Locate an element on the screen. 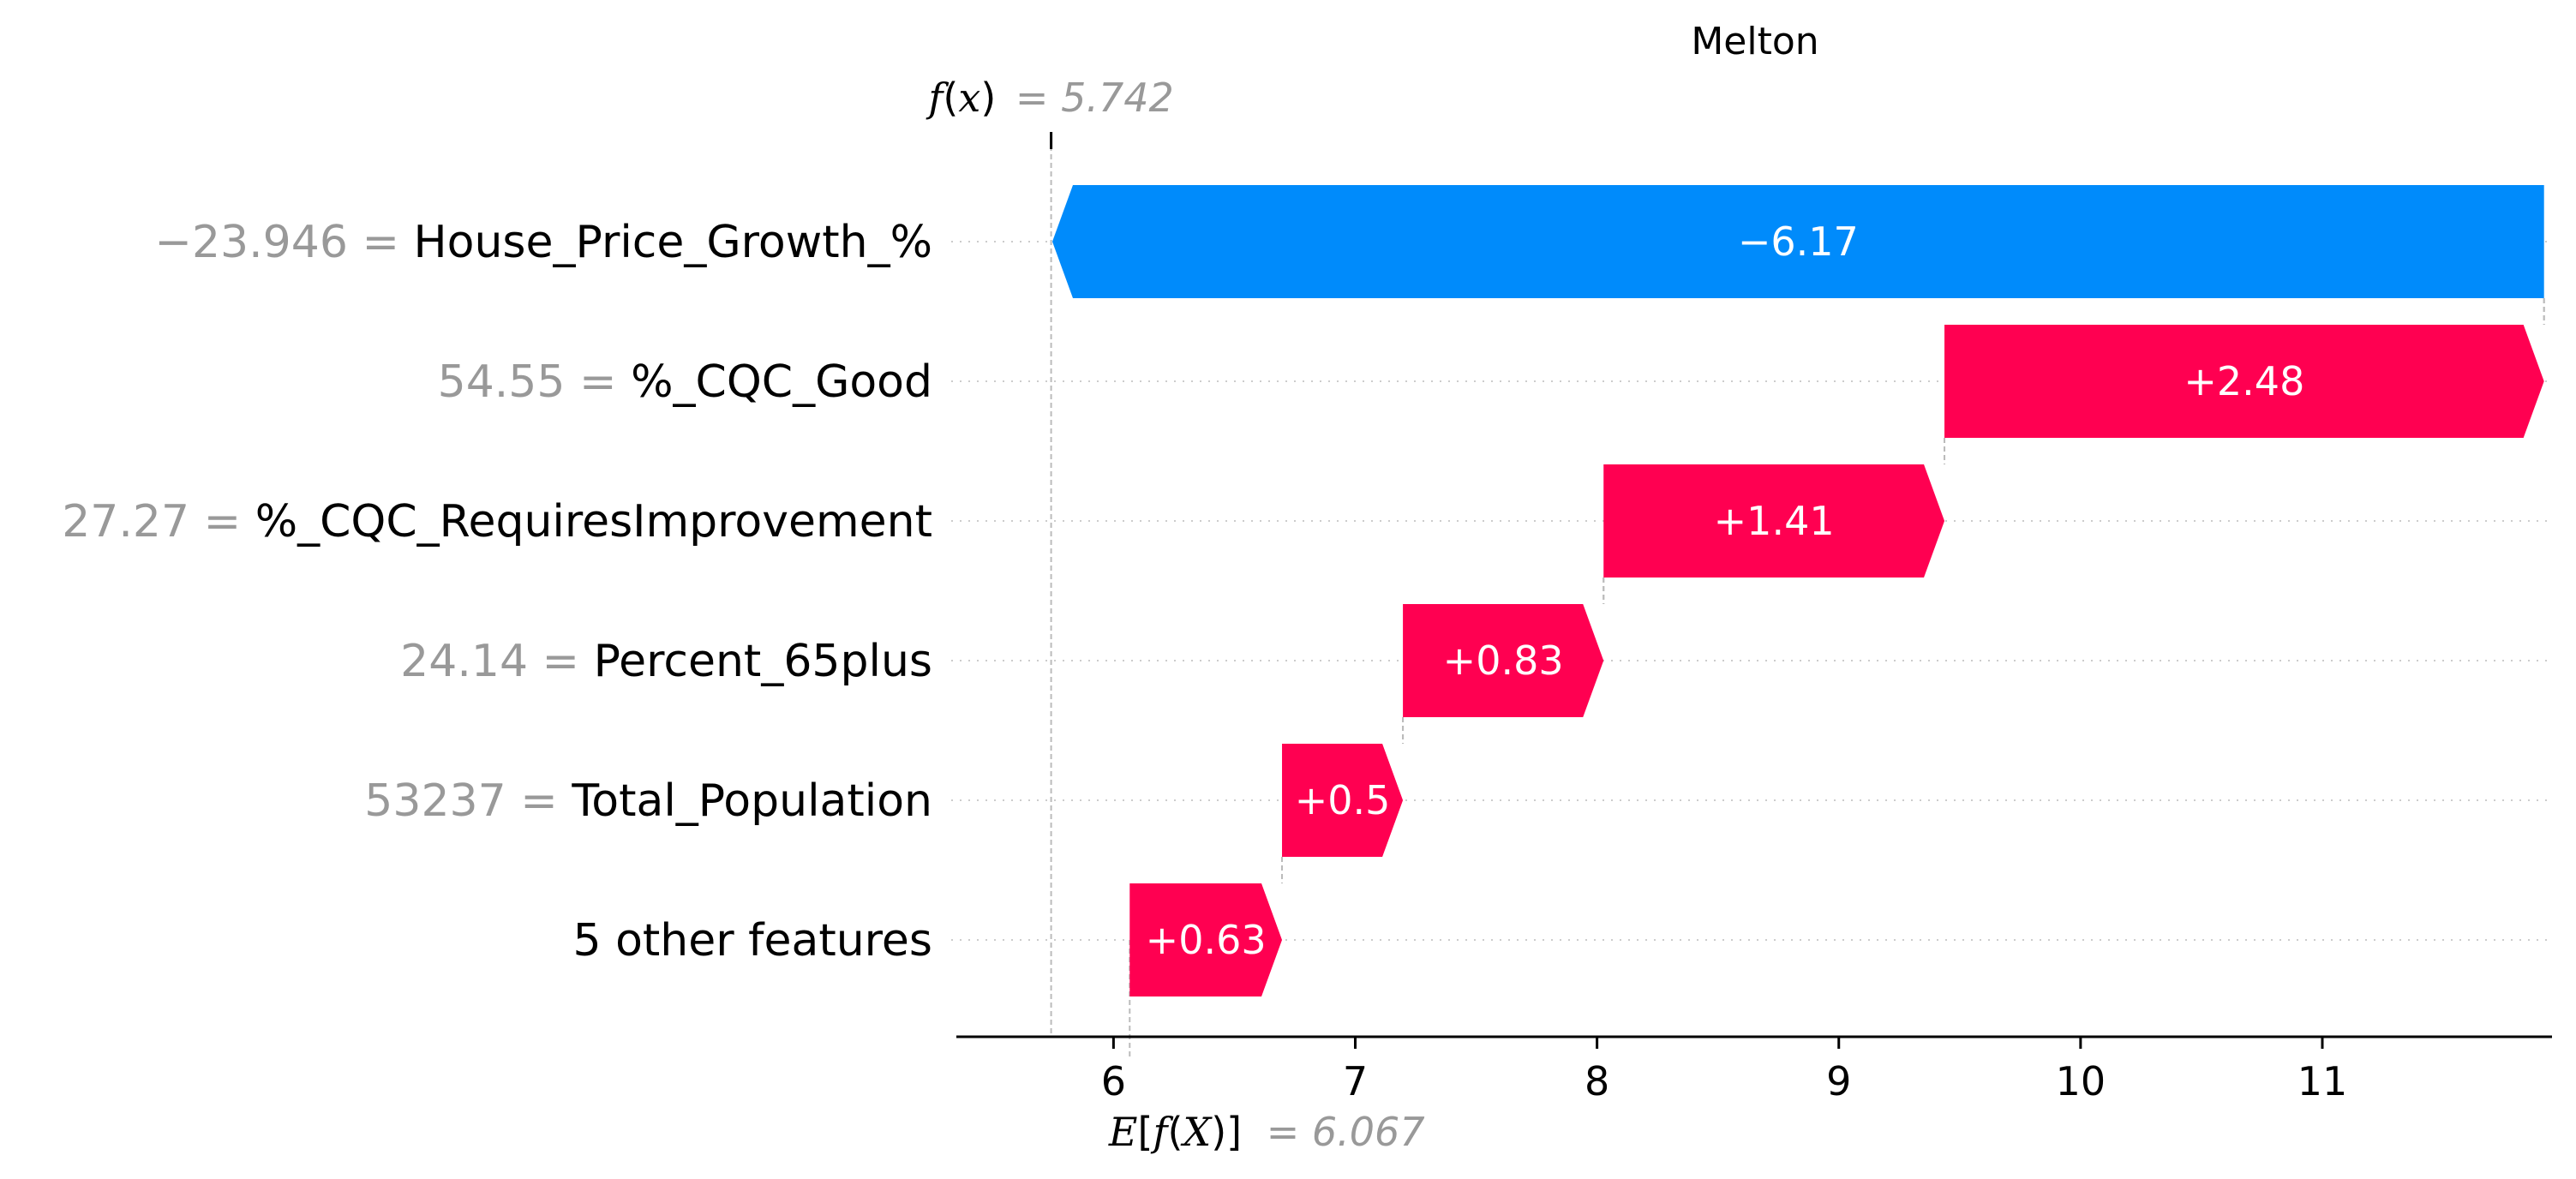 The height and width of the screenshot is (1179, 2576). bar-value-label: +0.5 is located at coordinates (1343, 800).